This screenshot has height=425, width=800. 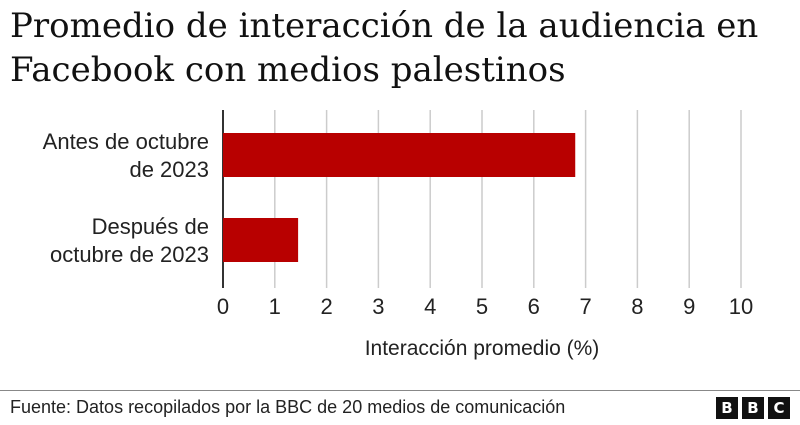 I want to click on x-tick-label: 6, so click(x=534, y=306).